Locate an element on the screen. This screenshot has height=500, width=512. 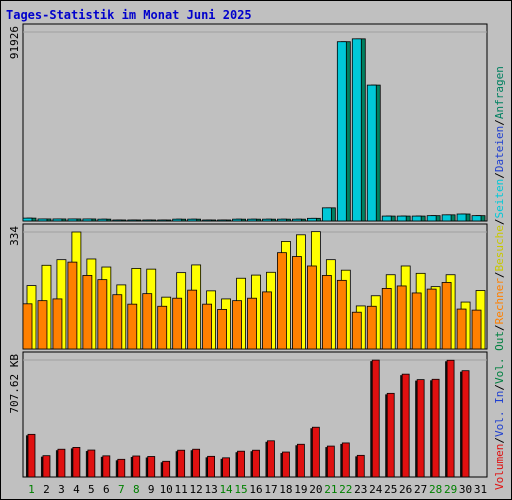
x-tick-label: 5 is located at coordinates (91, 489).